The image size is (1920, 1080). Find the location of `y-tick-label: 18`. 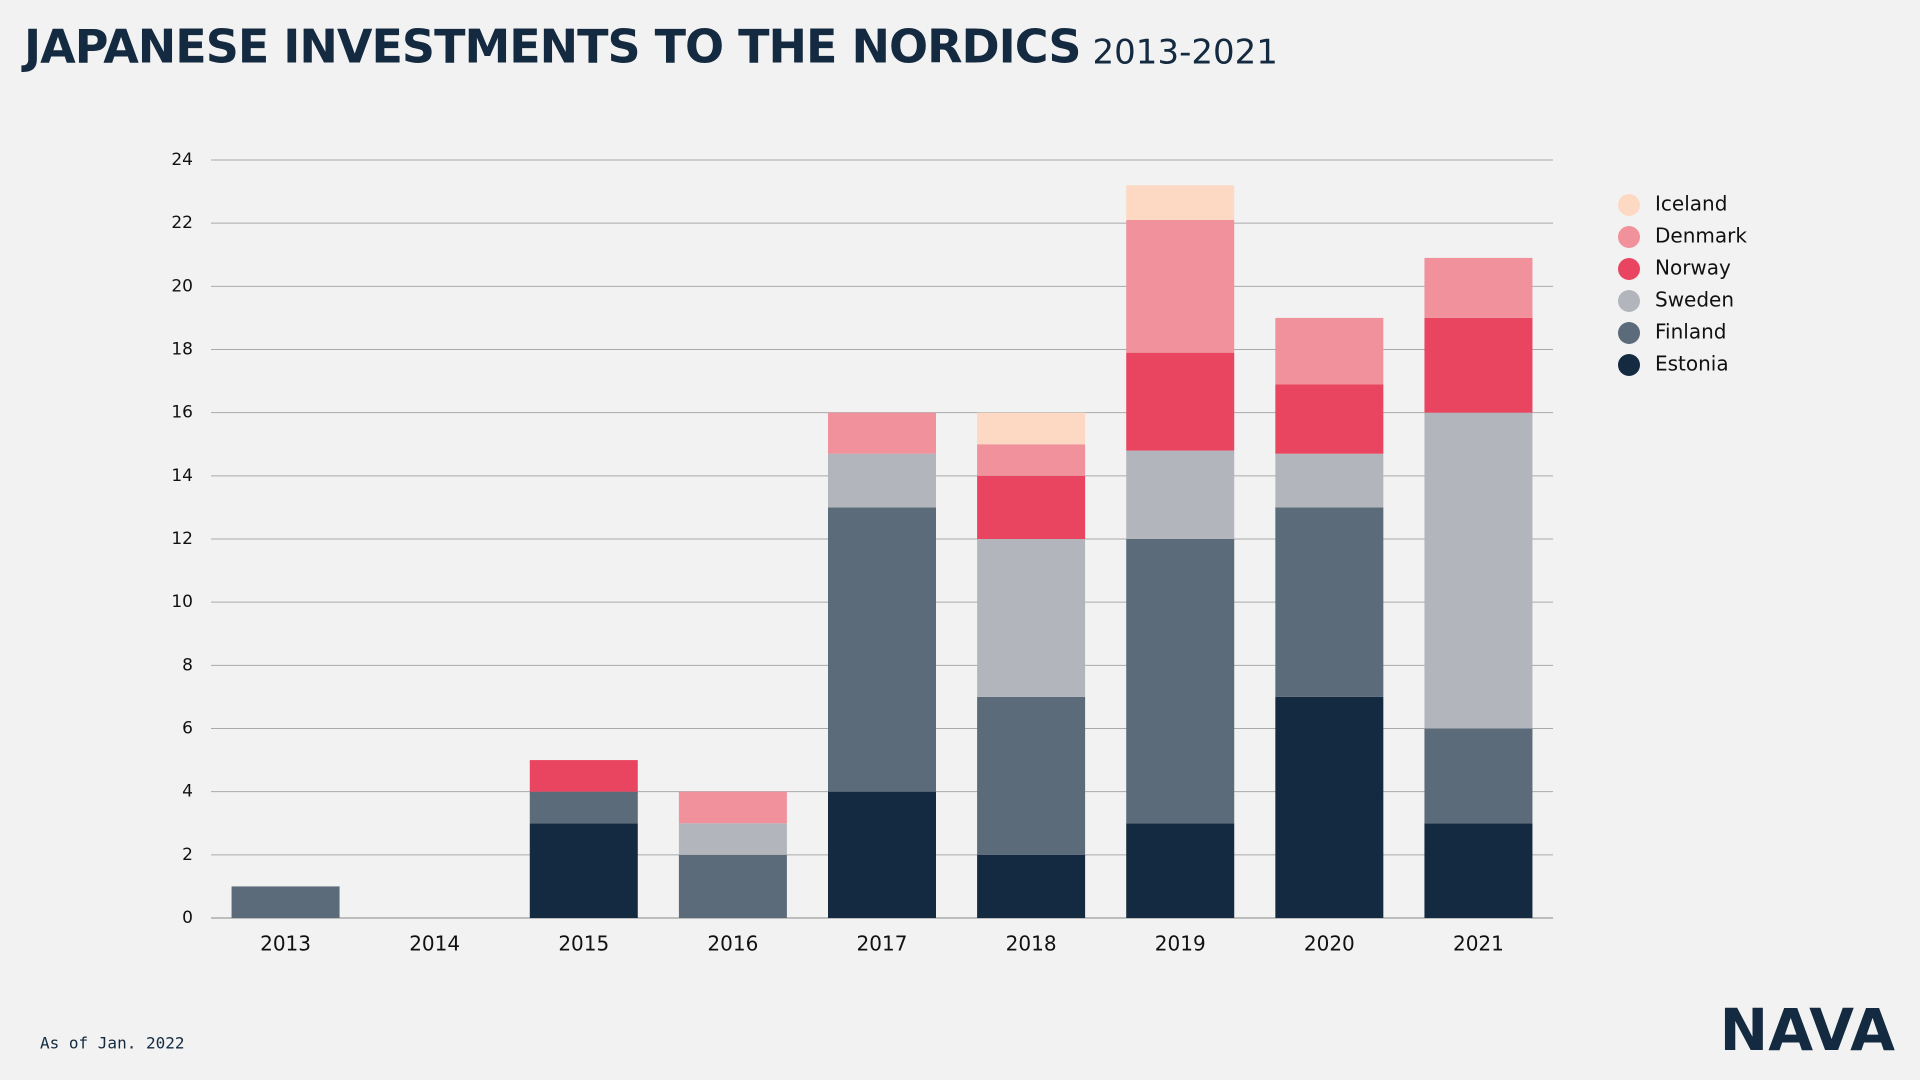

y-tick-label: 18 is located at coordinates (182, 350).